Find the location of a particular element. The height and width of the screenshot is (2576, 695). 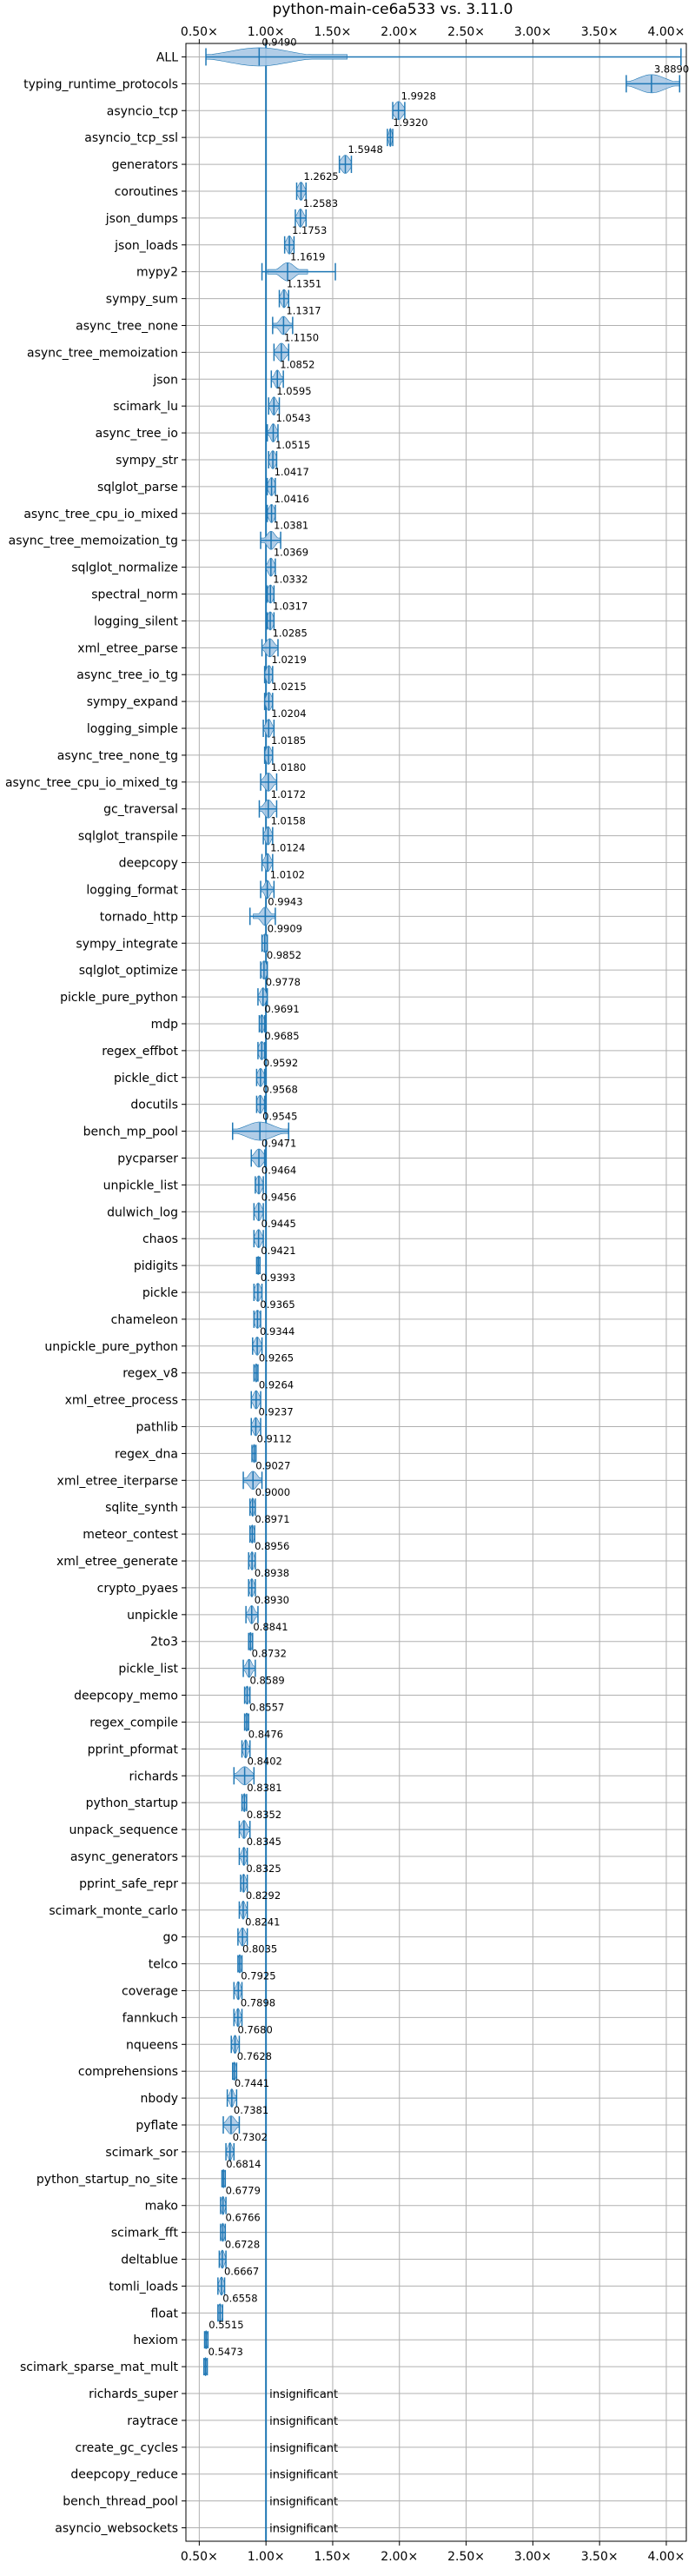

violin-nqueens is located at coordinates (235, 2045).